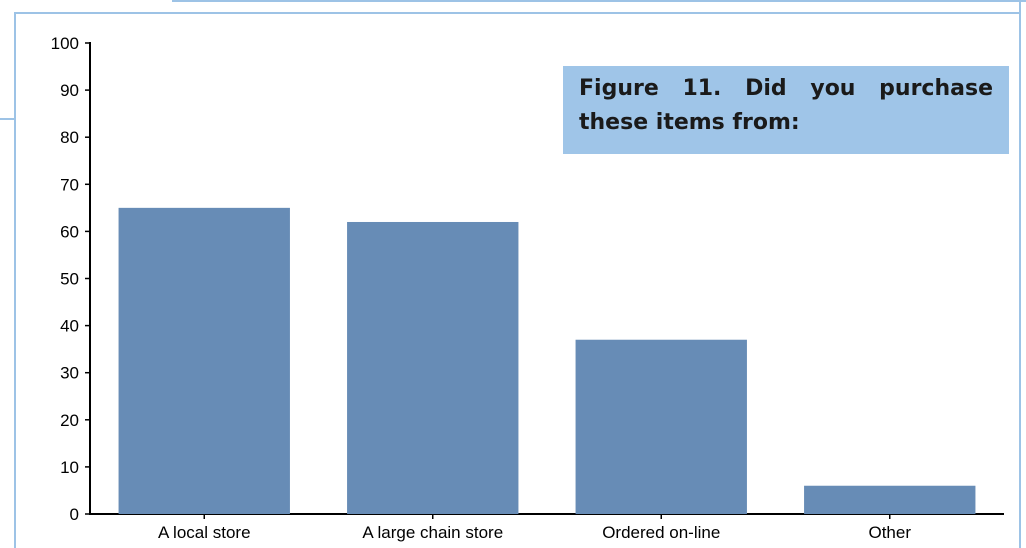  Describe the element at coordinates (517, 13) in the screenshot. I see `frame-border-inner-top` at that location.